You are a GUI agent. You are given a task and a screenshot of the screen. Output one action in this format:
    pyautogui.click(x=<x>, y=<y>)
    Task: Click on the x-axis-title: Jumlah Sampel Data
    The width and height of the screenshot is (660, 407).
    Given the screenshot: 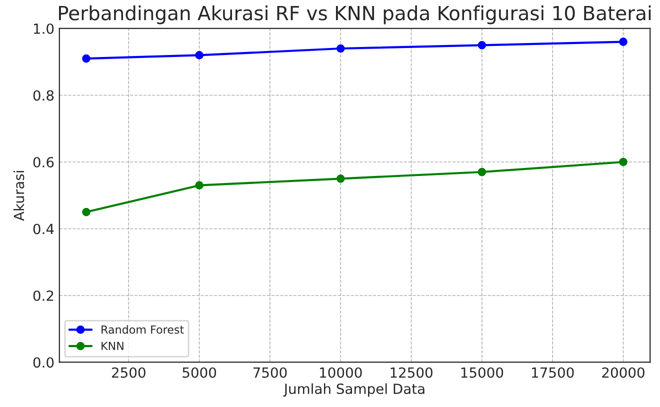 What is the action you would take?
    pyautogui.click(x=353, y=390)
    